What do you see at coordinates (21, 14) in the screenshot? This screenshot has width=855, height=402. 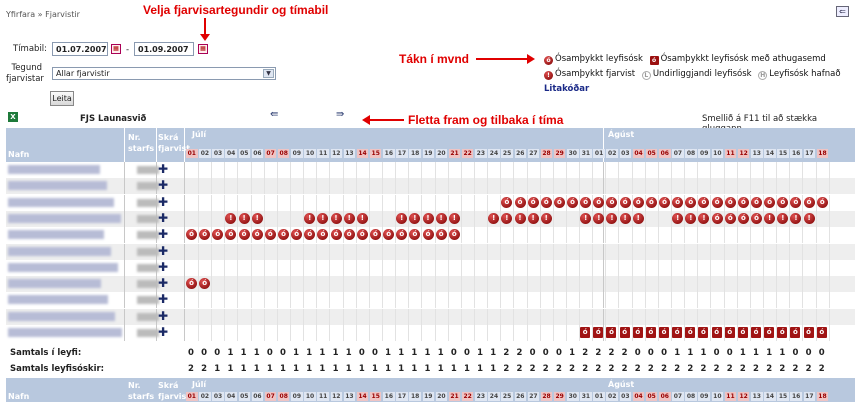 I see `breadcrumb-root: Yfirfara` at bounding box center [21, 14].